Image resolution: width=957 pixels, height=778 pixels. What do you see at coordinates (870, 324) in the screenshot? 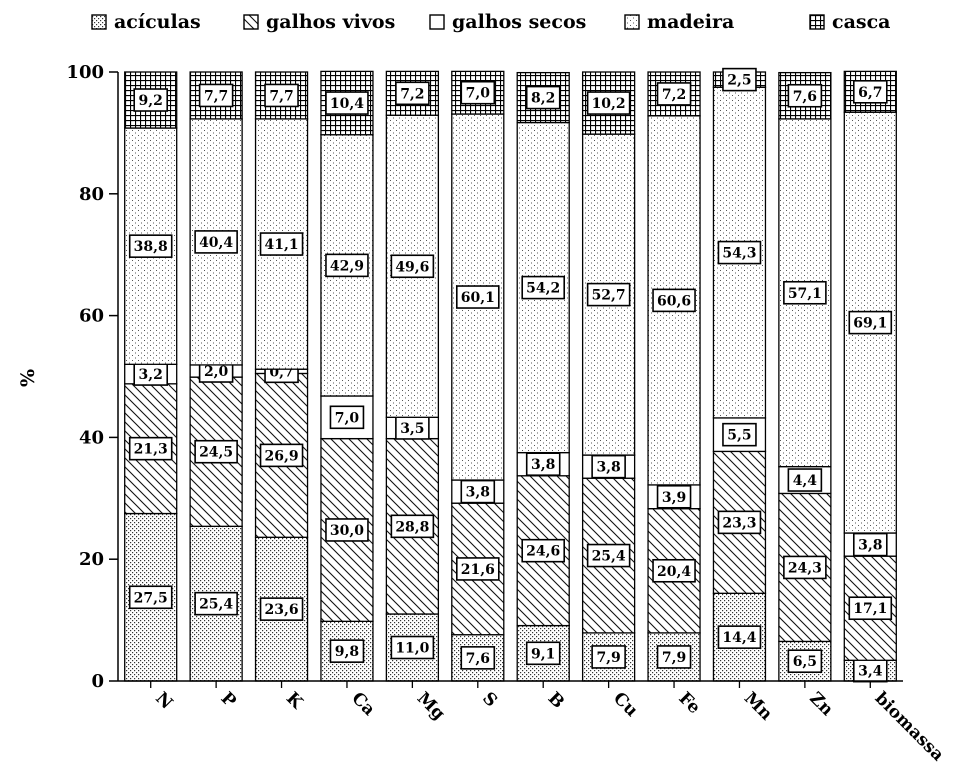
I see `data-label: 69,1` at bounding box center [870, 324].